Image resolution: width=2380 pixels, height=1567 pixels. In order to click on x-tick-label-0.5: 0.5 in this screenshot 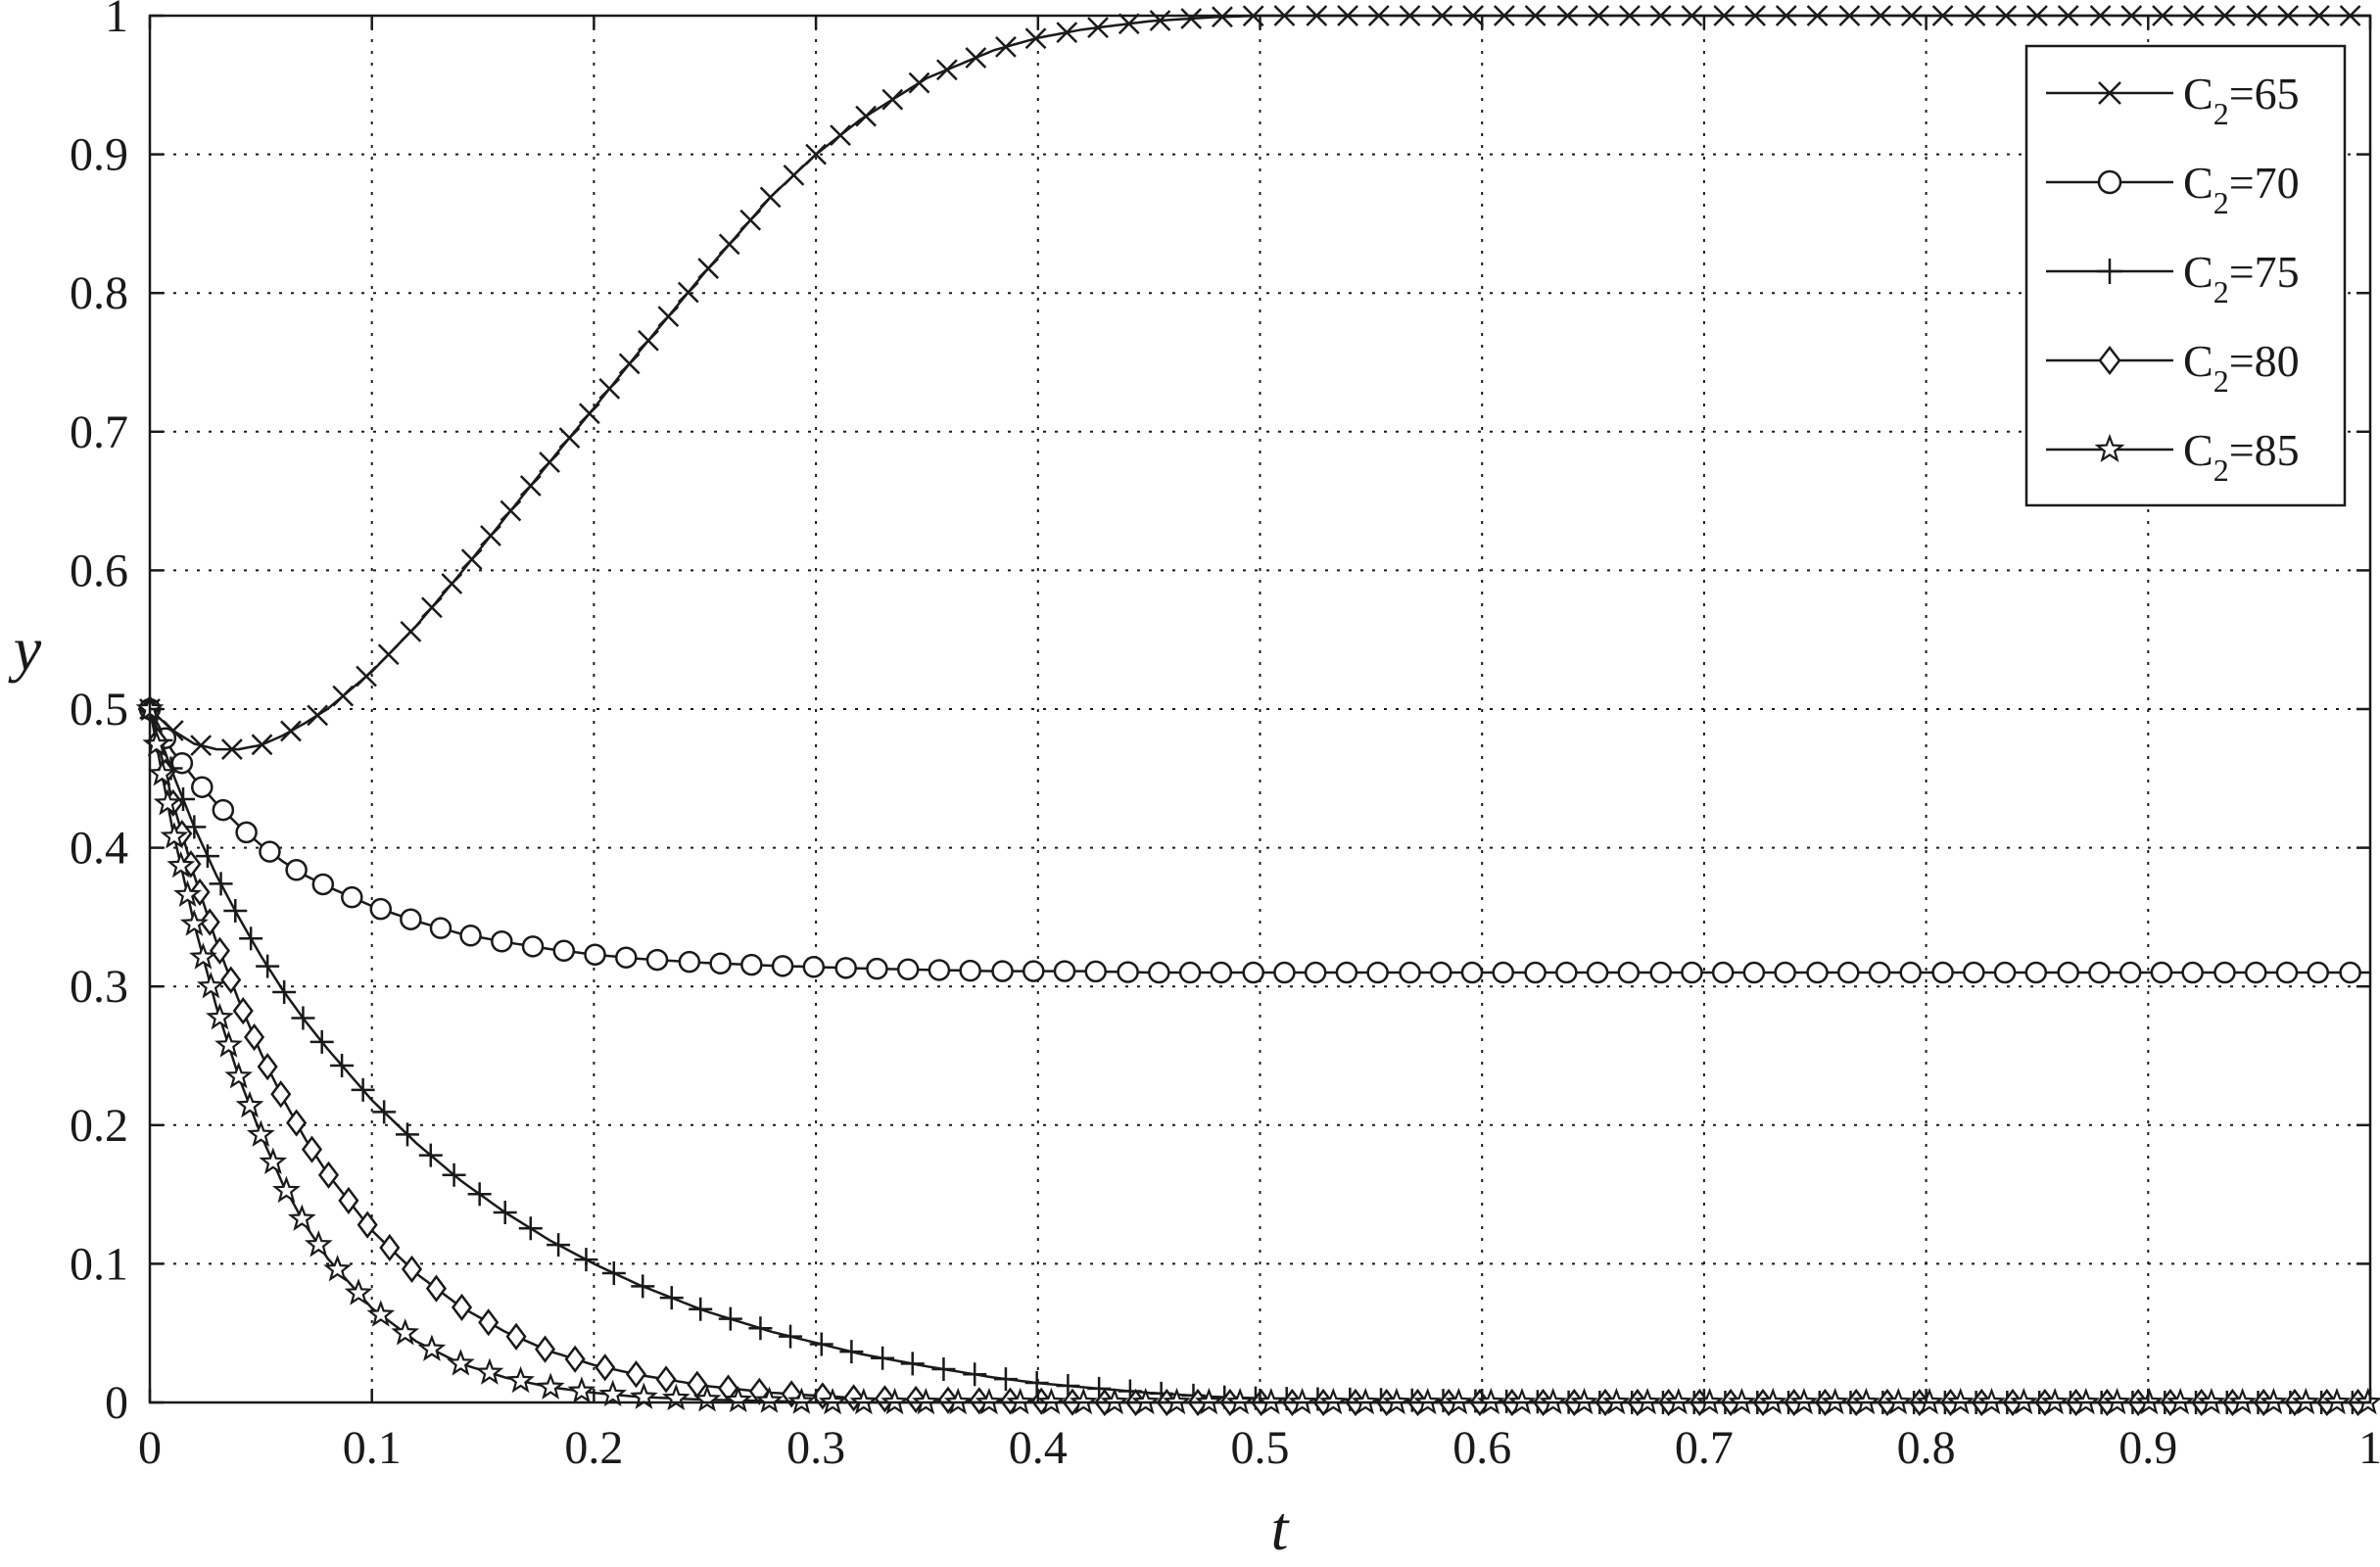, I will do `click(1260, 1448)`.